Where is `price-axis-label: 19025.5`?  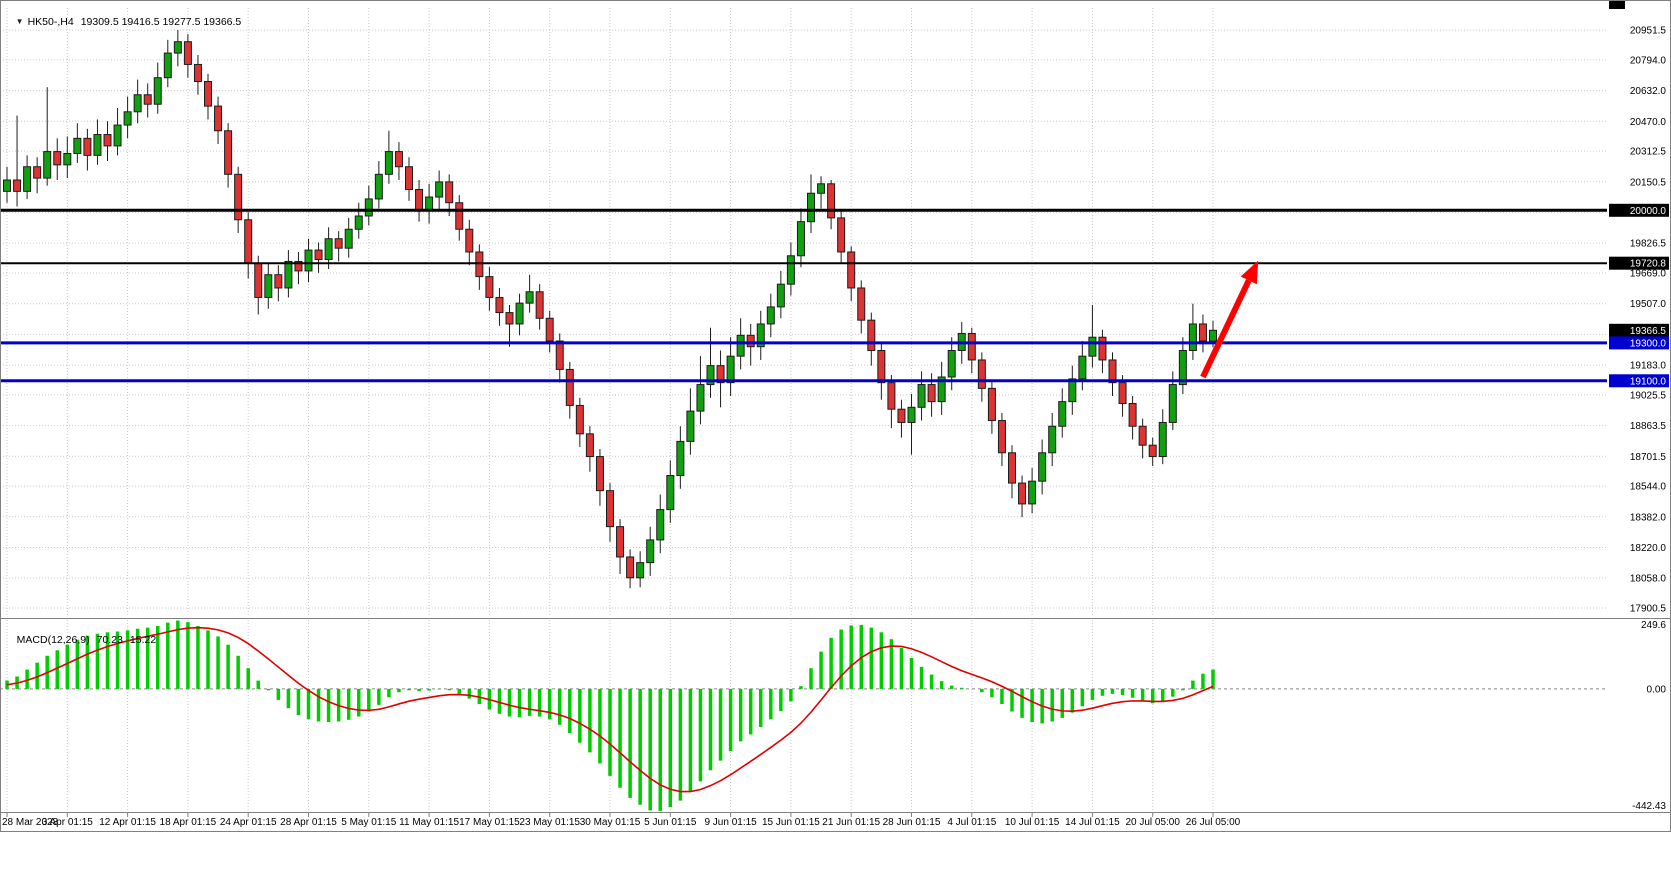 price-axis-label: 19025.5 is located at coordinates (1648, 395).